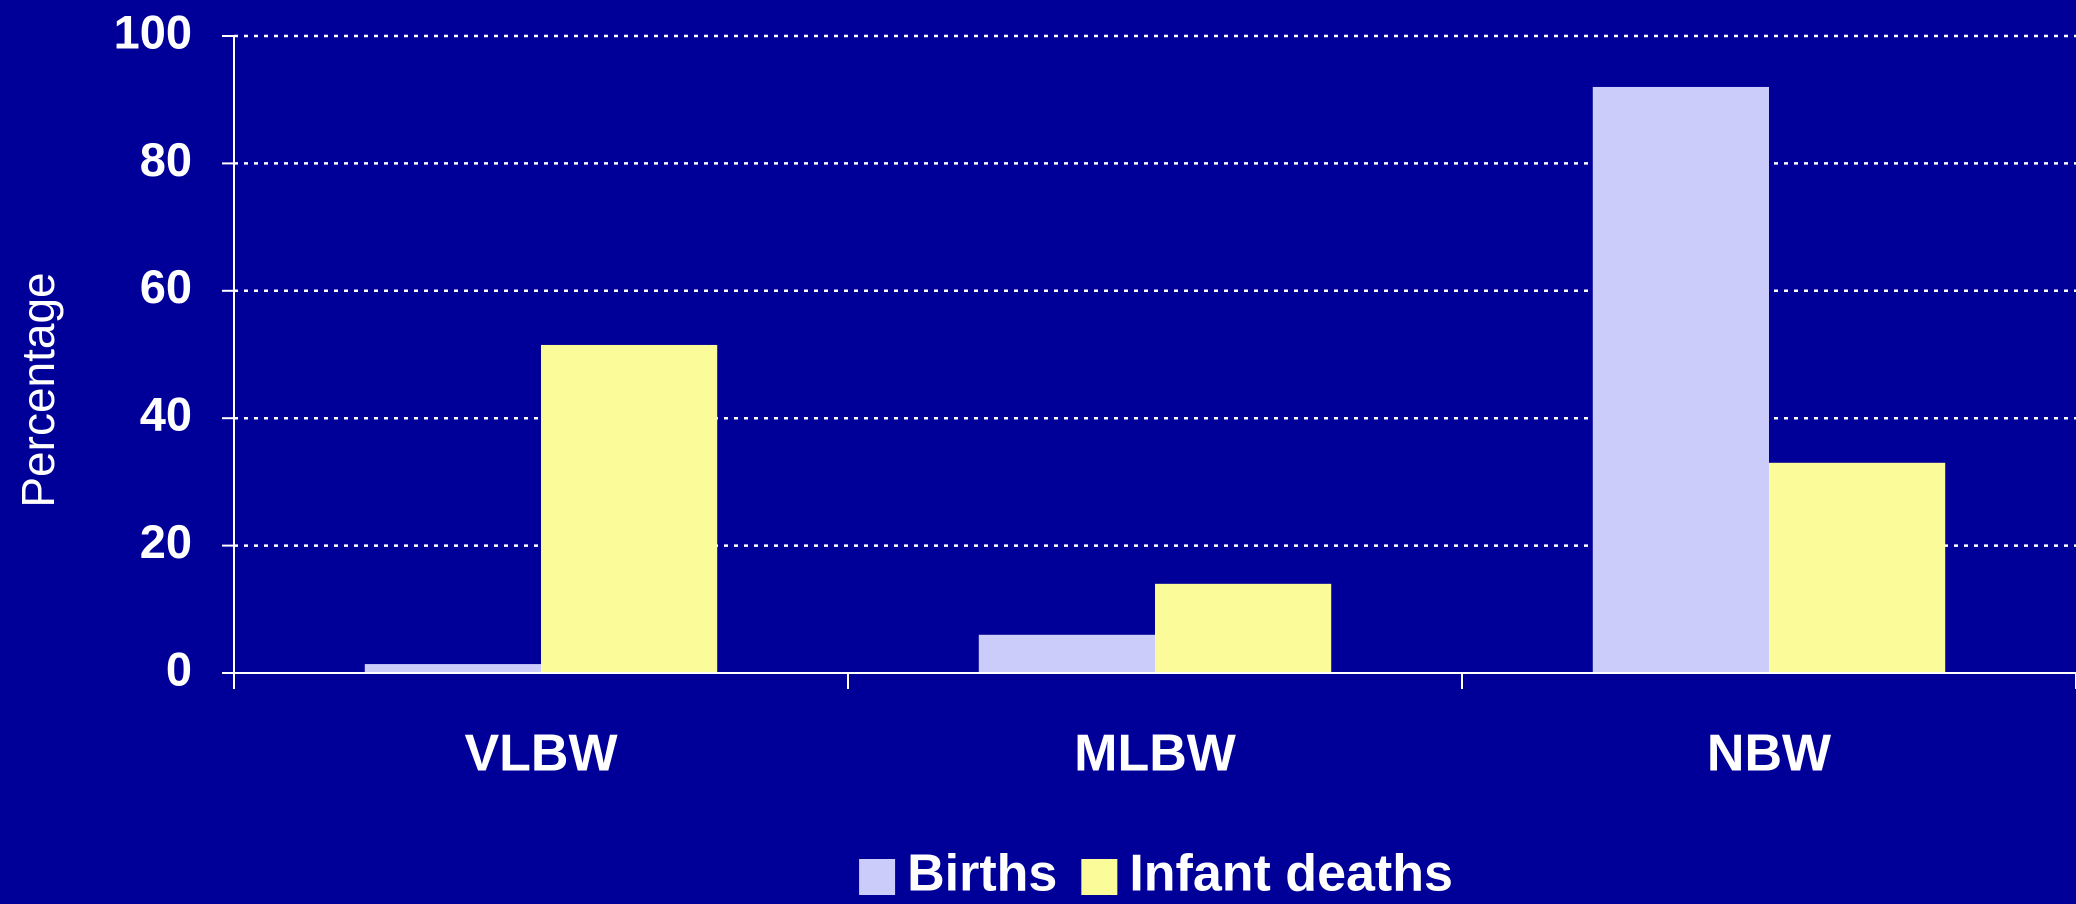 The width and height of the screenshot is (2076, 904). Describe the element at coordinates (179, 668) in the screenshot. I see `y-tick-label: 0` at that location.